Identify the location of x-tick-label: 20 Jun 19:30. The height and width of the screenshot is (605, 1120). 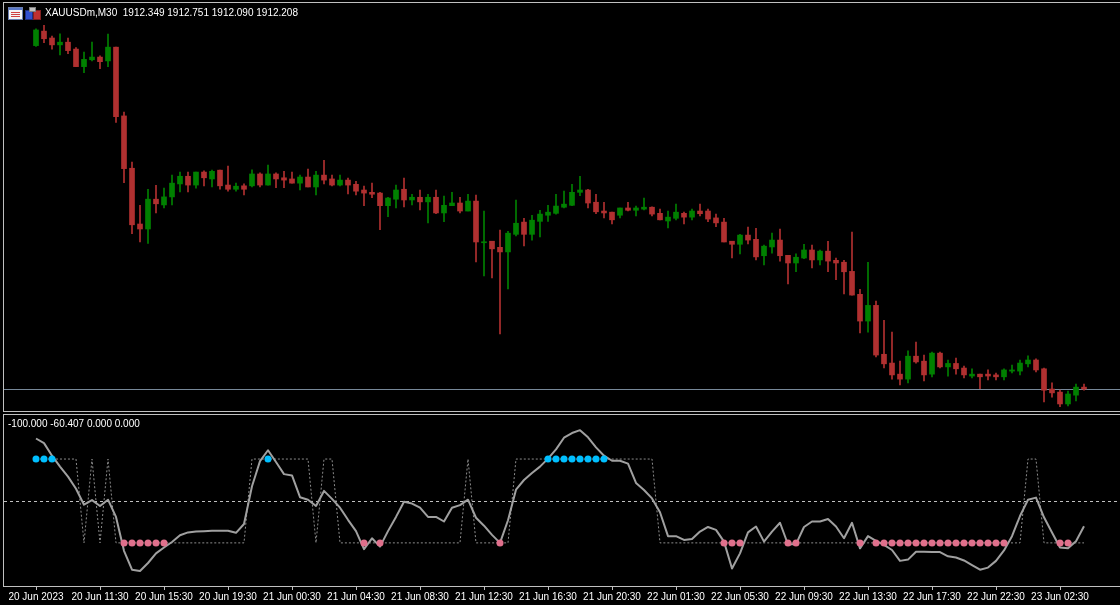
(228, 596).